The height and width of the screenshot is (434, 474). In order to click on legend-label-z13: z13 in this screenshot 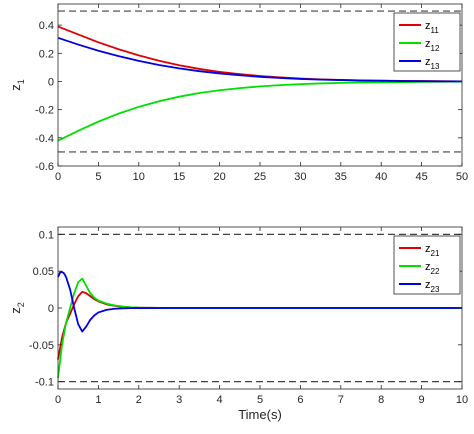, I will do `click(432, 63)`.